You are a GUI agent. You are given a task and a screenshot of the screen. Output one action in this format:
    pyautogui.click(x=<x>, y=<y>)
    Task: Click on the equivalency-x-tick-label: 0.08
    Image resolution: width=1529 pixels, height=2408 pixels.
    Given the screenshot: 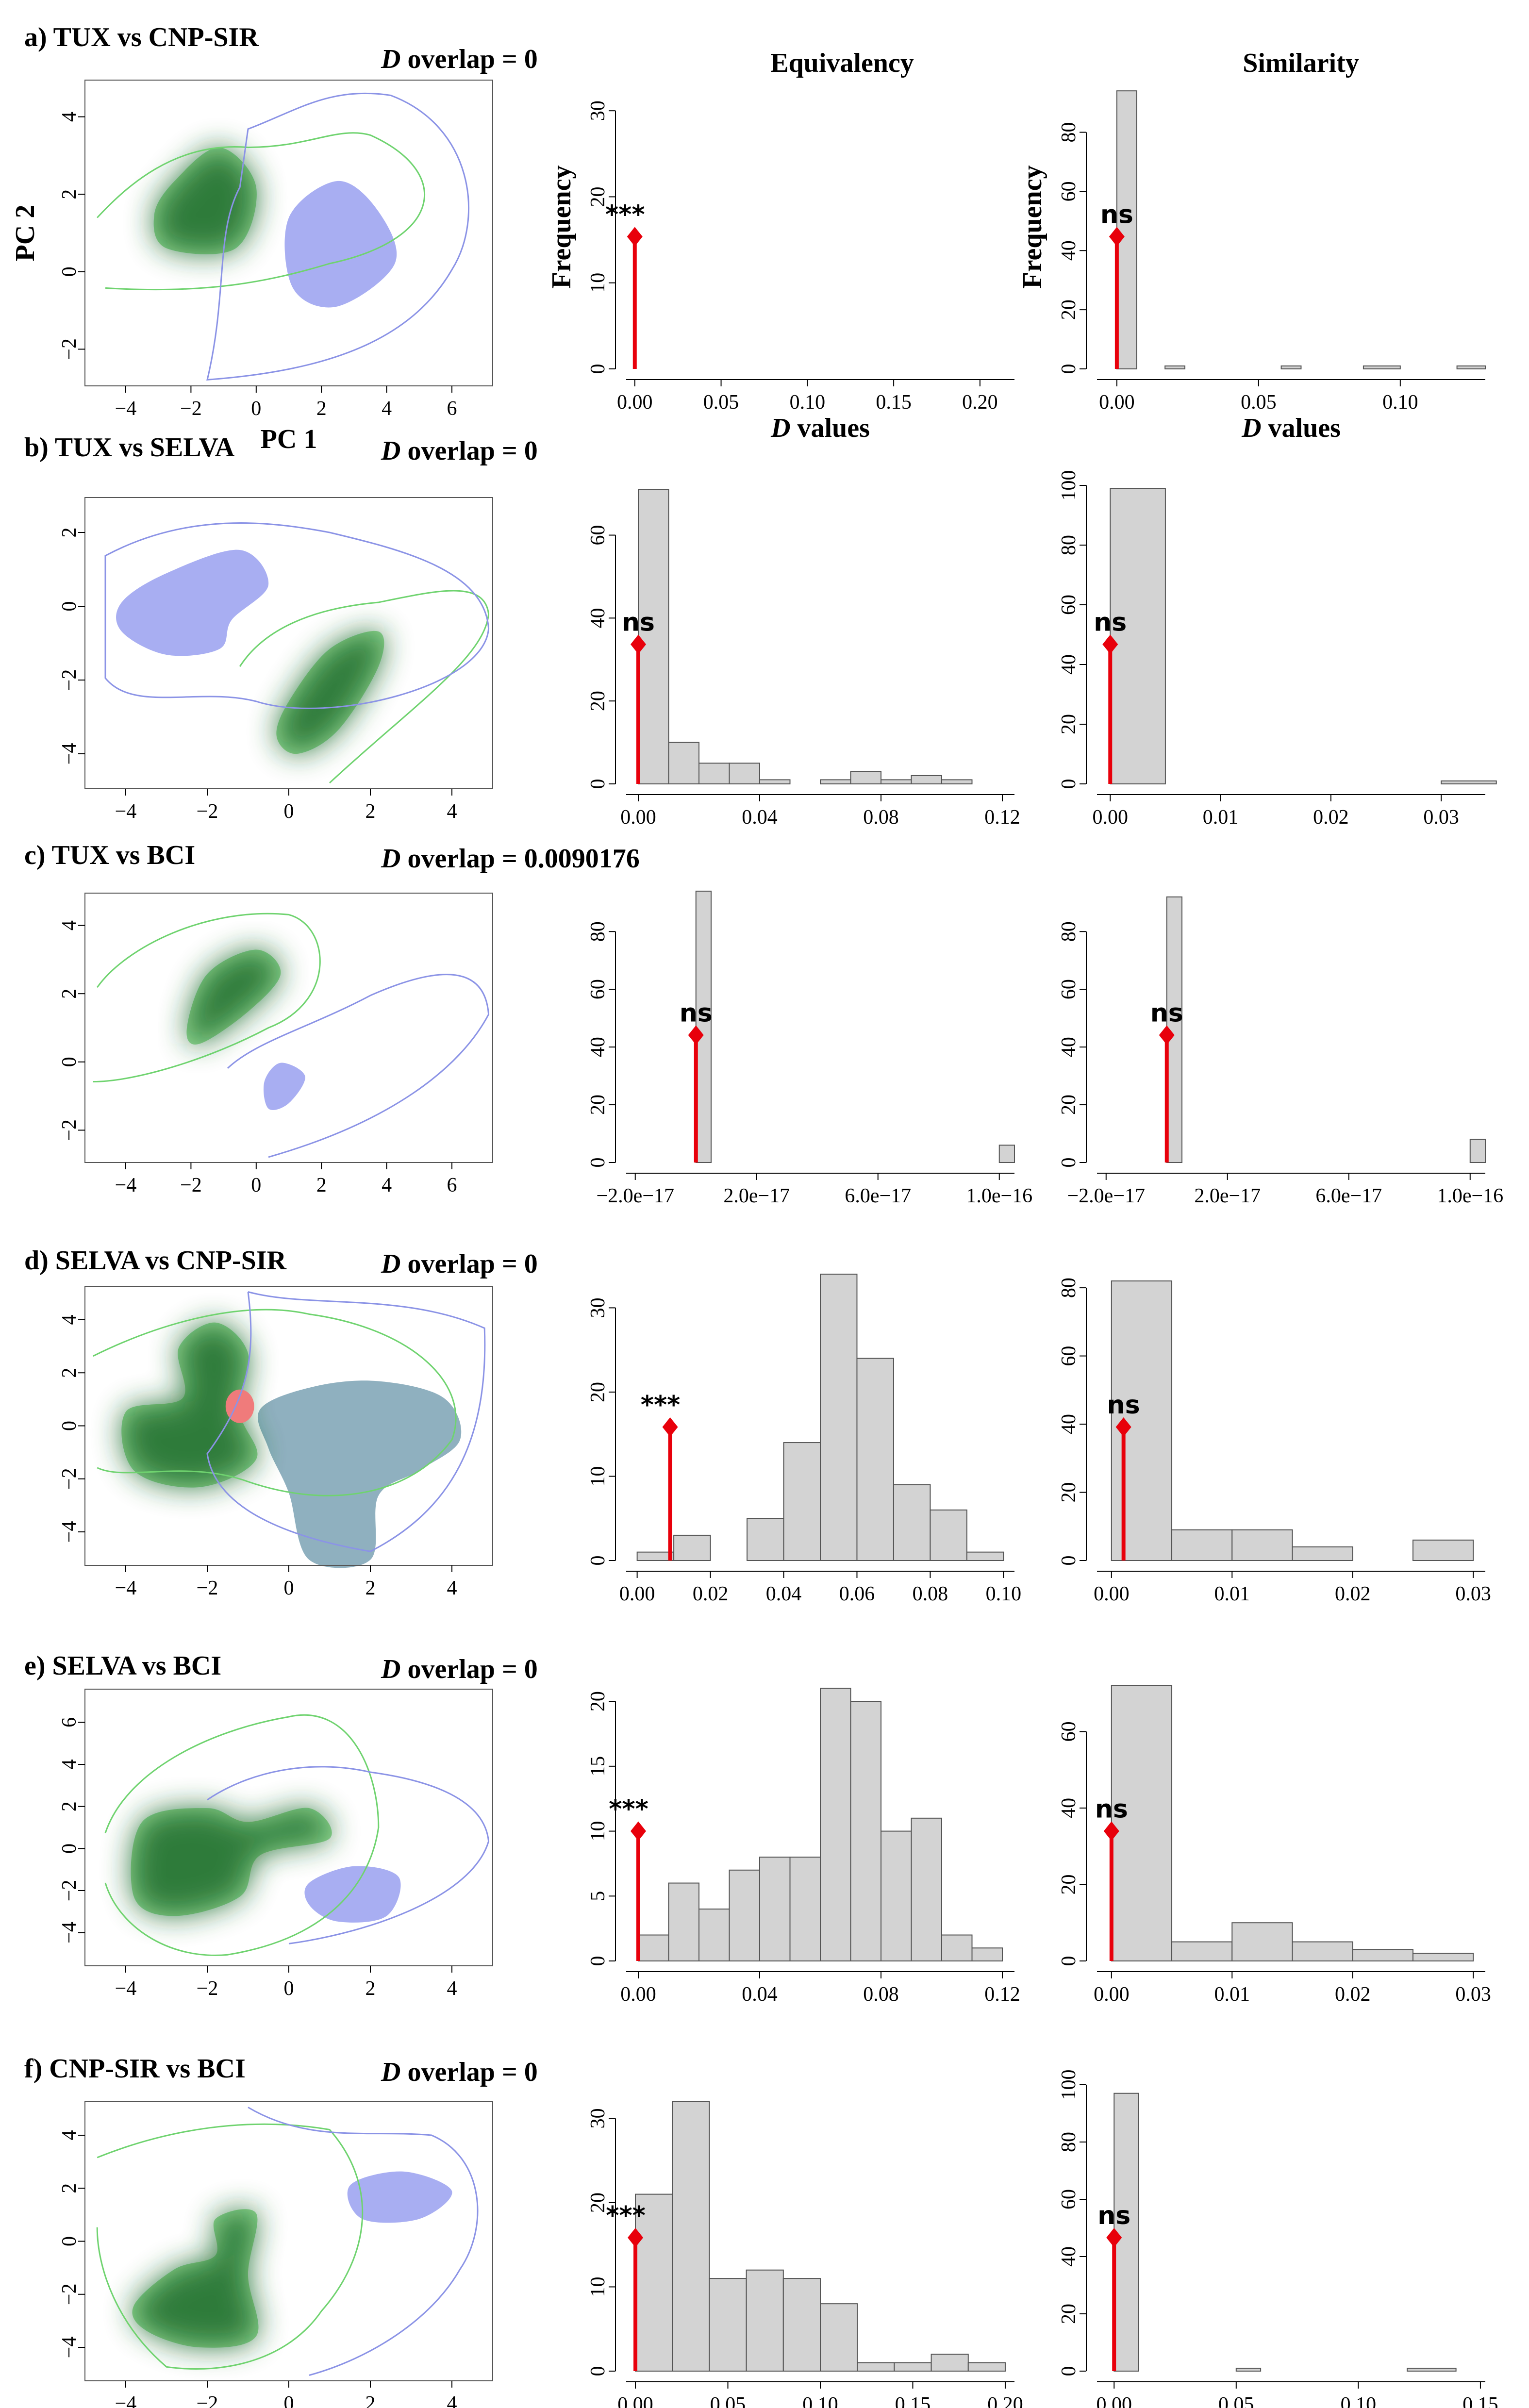 What is the action you would take?
    pyautogui.click(x=930, y=1594)
    